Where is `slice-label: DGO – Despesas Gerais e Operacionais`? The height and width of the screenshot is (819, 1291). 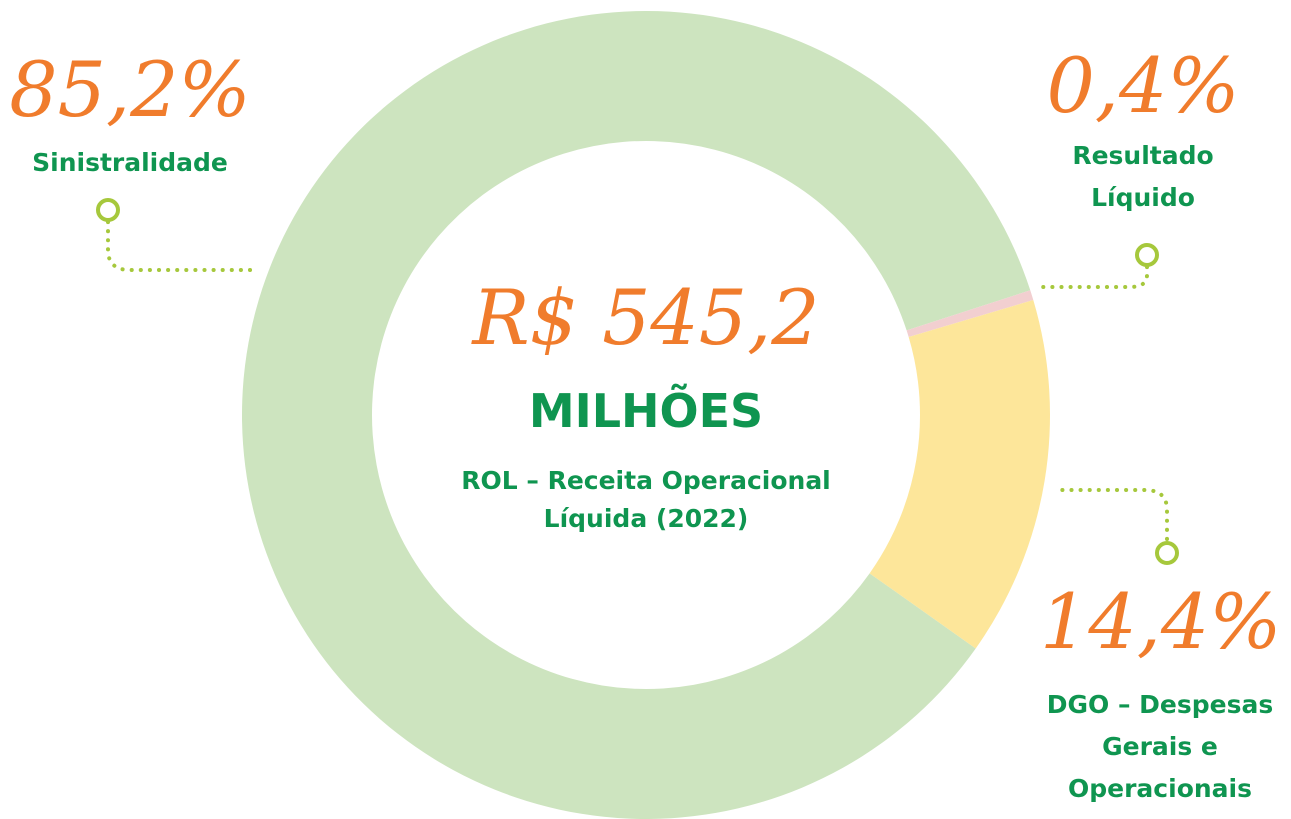
slice-label: DGO – Despesas Gerais e Operacionais is located at coordinates (1160, 746).